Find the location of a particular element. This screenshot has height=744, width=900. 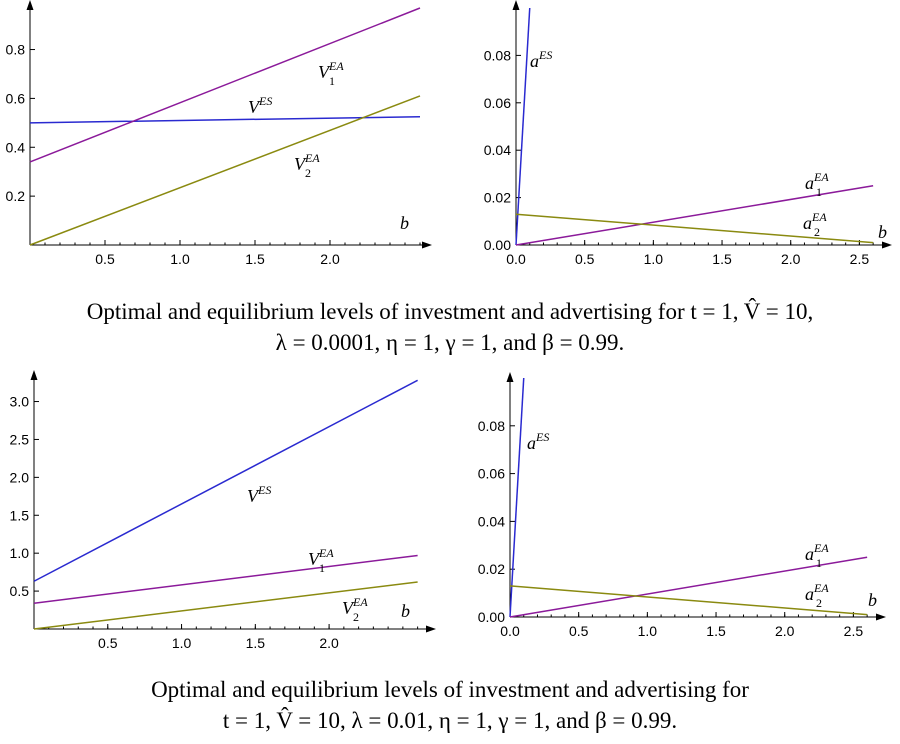

y-tick-label: 0.02 is located at coordinates (491, 569).